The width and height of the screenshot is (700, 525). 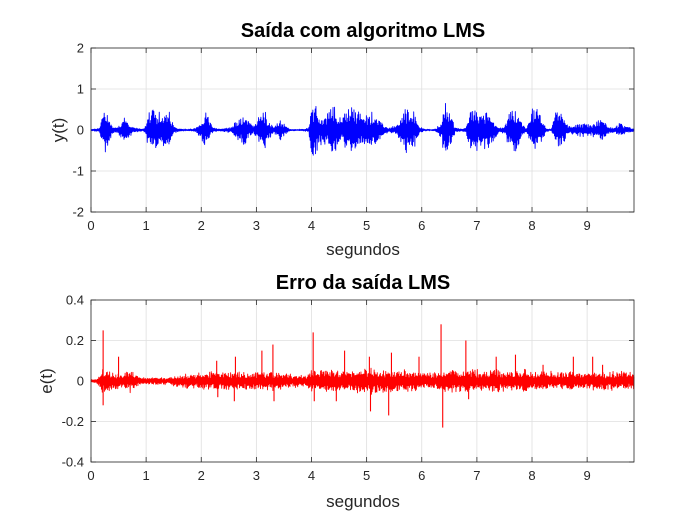 What do you see at coordinates (363, 31) in the screenshot?
I see `top-chart-title: Saída com algoritmo LMS` at bounding box center [363, 31].